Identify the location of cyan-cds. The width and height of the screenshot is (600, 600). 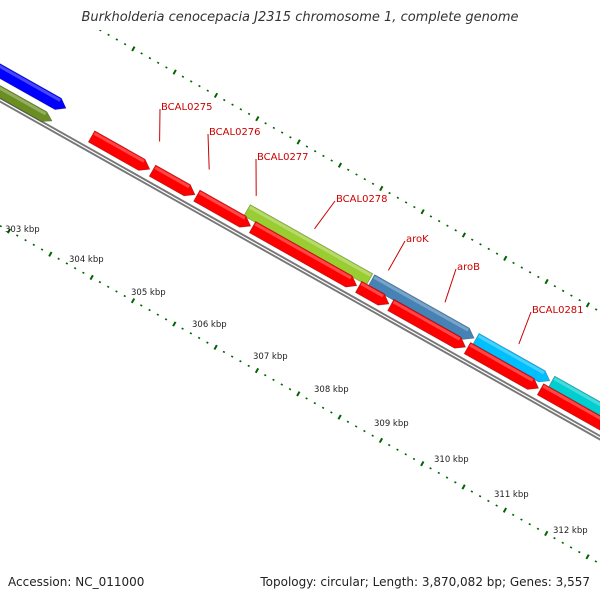
(573, 396).